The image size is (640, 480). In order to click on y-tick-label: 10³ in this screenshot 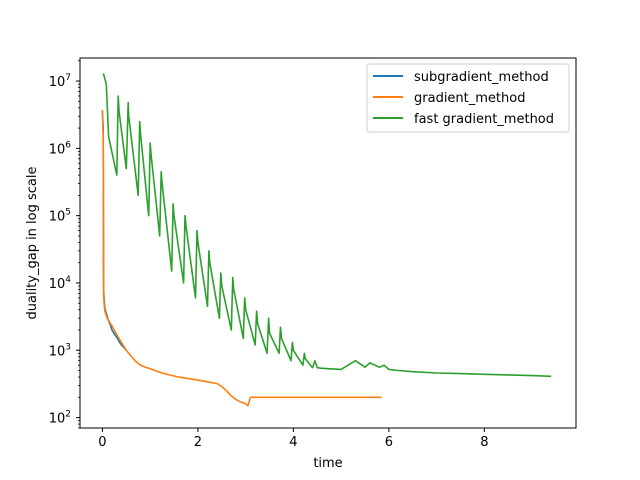, I will do `click(60, 350)`.